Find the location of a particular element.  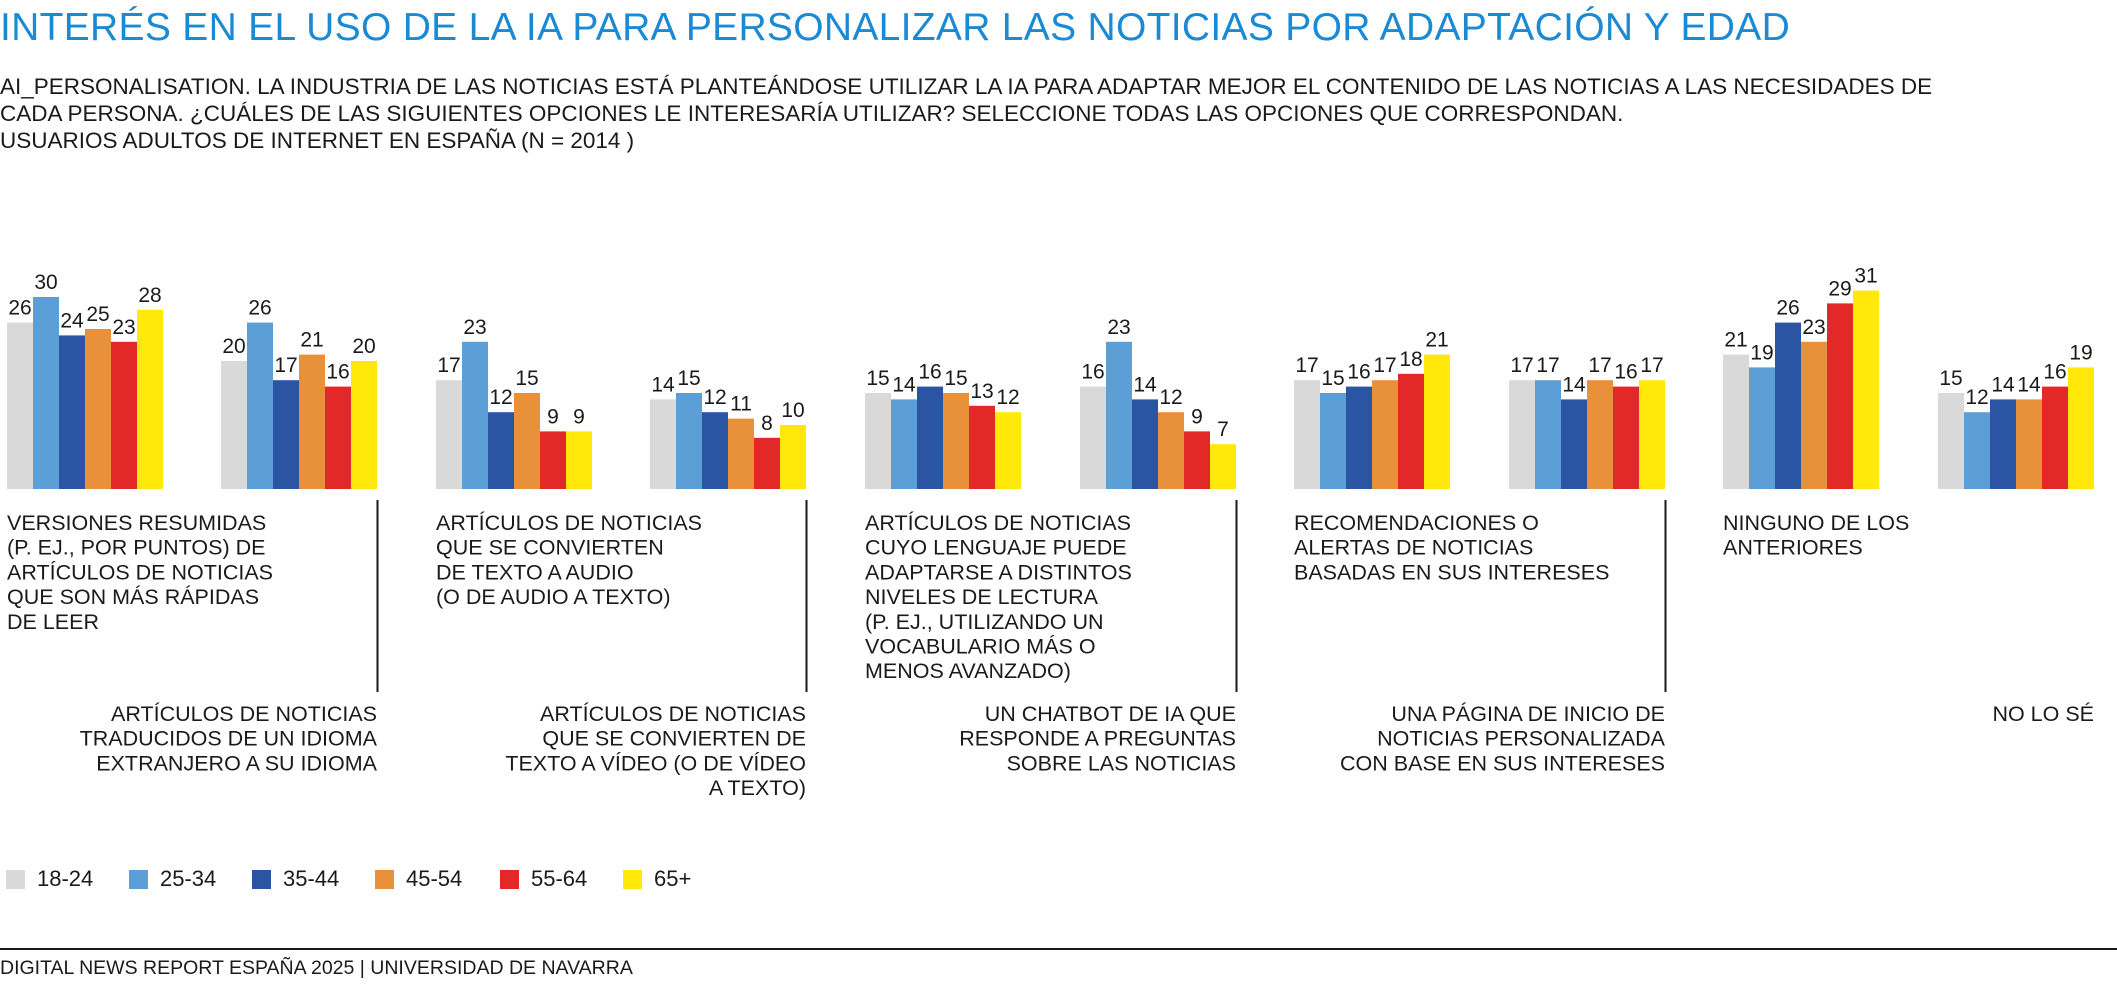

data-label-35-44-cat-6: 14 is located at coordinates (1145, 384).